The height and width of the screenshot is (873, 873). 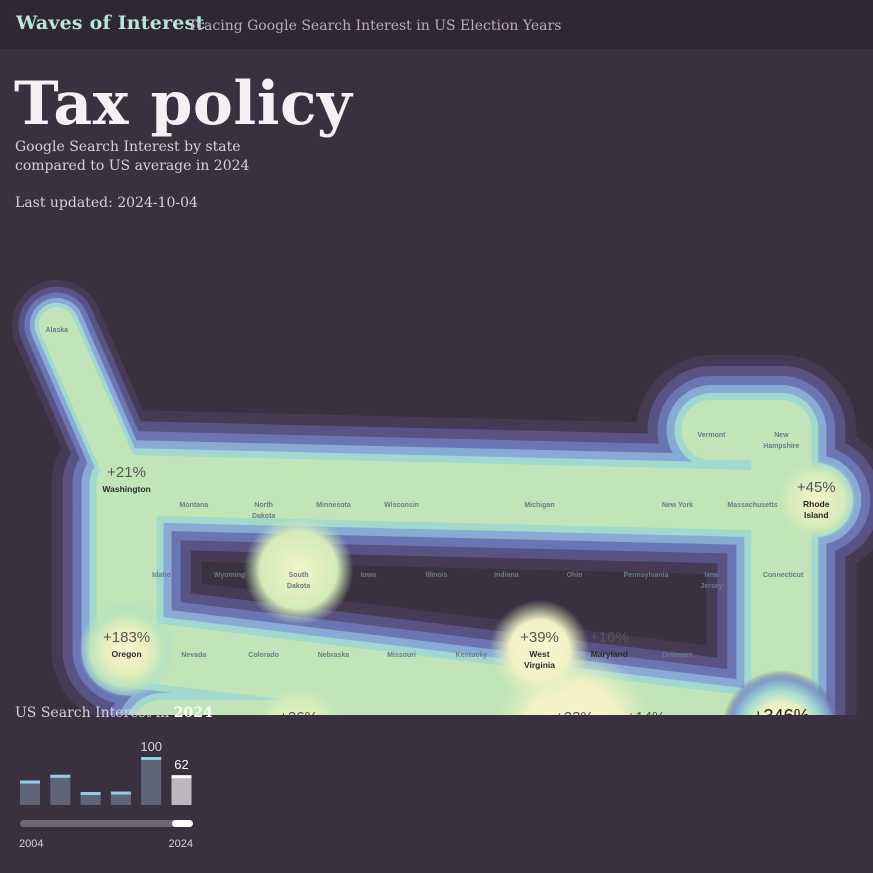 I want to click on state-value-label: +14%, so click(x=646, y=712).